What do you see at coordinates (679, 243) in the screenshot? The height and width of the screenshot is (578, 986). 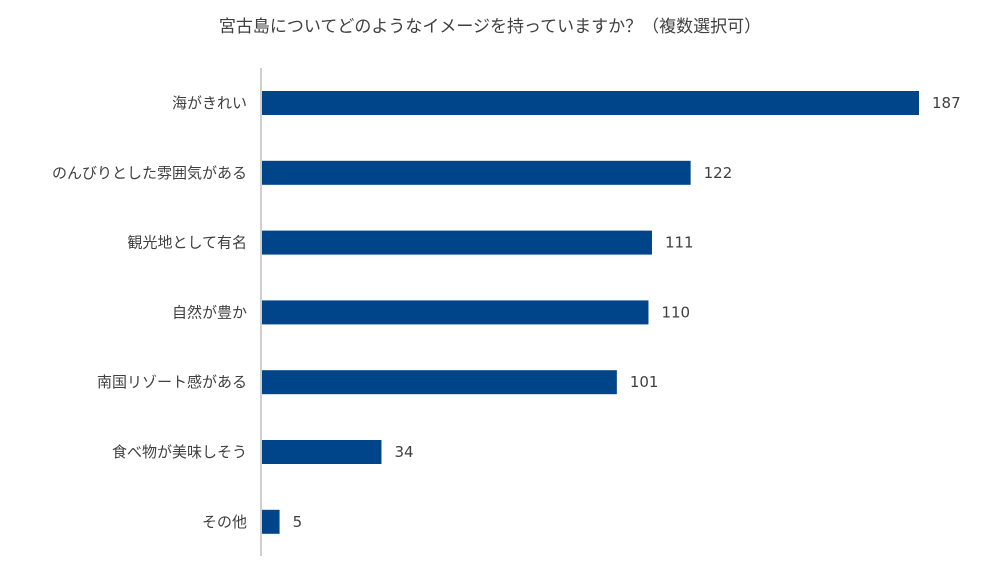 I see `data-label: 111` at bounding box center [679, 243].